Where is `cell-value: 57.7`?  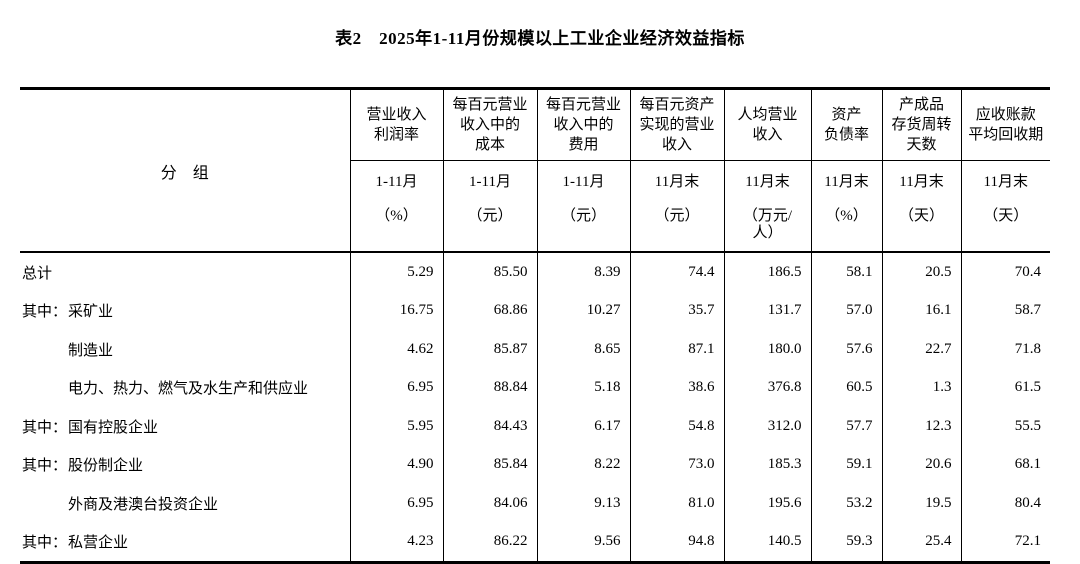
cell-value: 57.7 is located at coordinates (846, 426).